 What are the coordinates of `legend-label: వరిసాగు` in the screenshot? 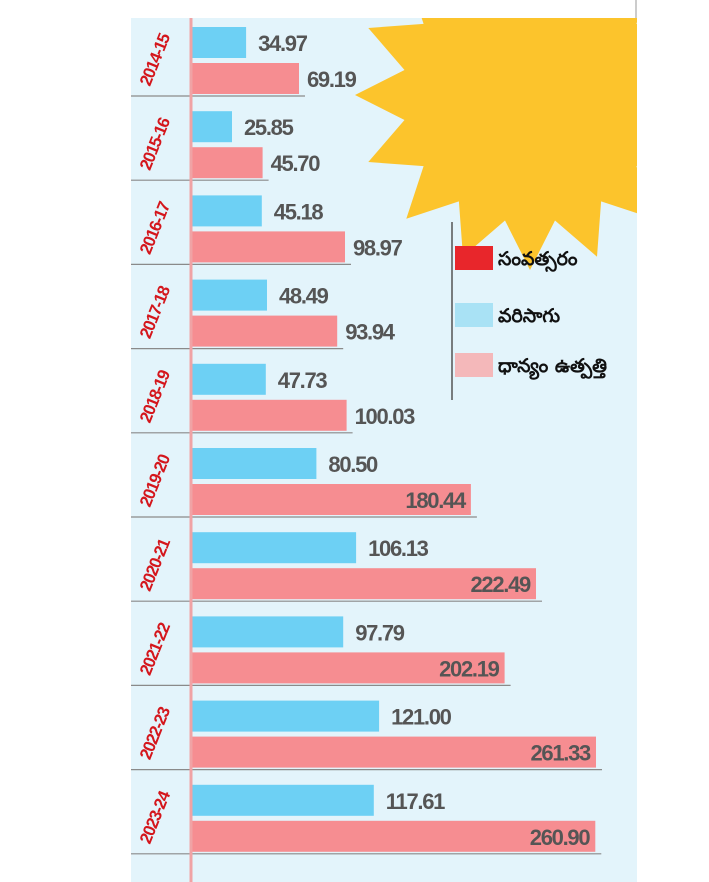 It's located at (529, 316).